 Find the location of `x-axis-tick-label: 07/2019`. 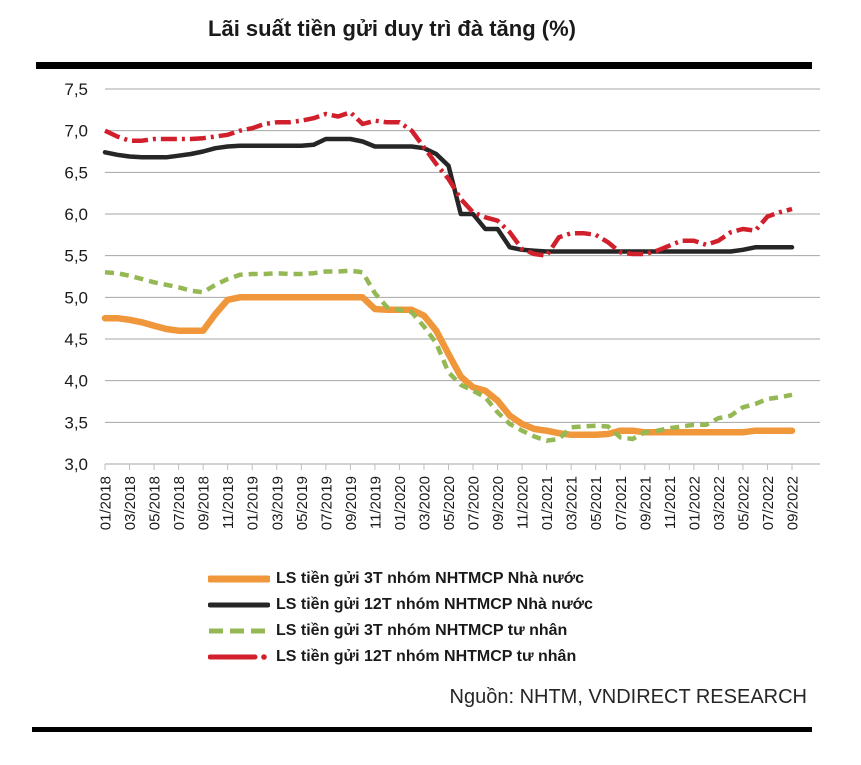

x-axis-tick-label: 07/2019 is located at coordinates (326, 503).